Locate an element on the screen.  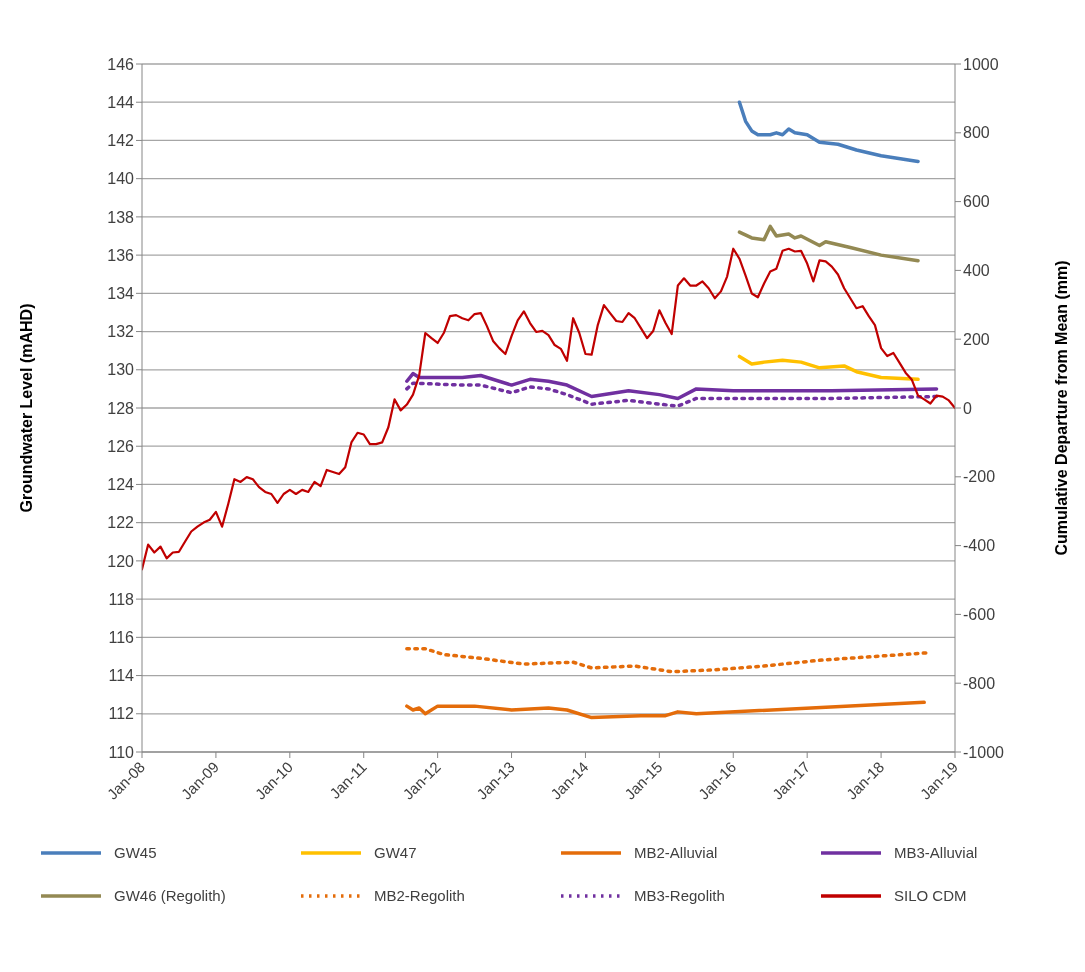
y-tick-label: 120 is located at coordinates (121, 561).